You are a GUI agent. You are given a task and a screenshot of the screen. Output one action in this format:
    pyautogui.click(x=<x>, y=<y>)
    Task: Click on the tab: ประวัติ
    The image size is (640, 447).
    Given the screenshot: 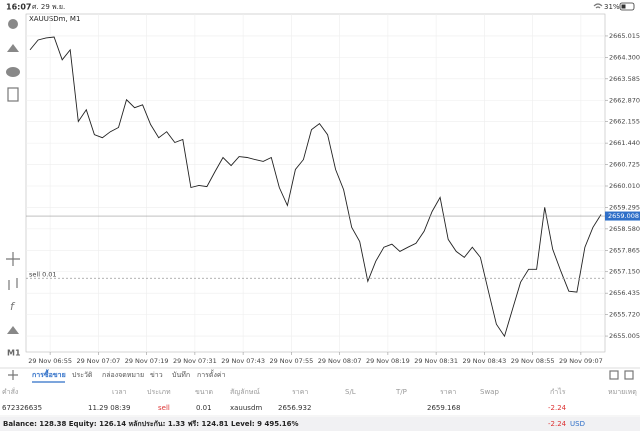 What is the action you would take?
    pyautogui.click(x=82, y=375)
    